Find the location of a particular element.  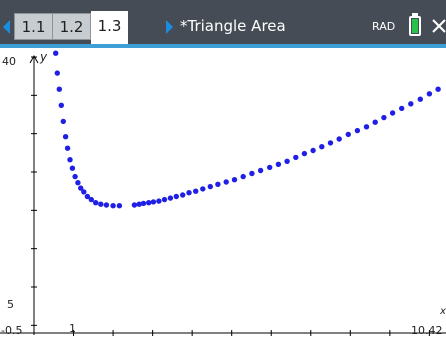

active-tab-underline is located at coordinates (223, 46).